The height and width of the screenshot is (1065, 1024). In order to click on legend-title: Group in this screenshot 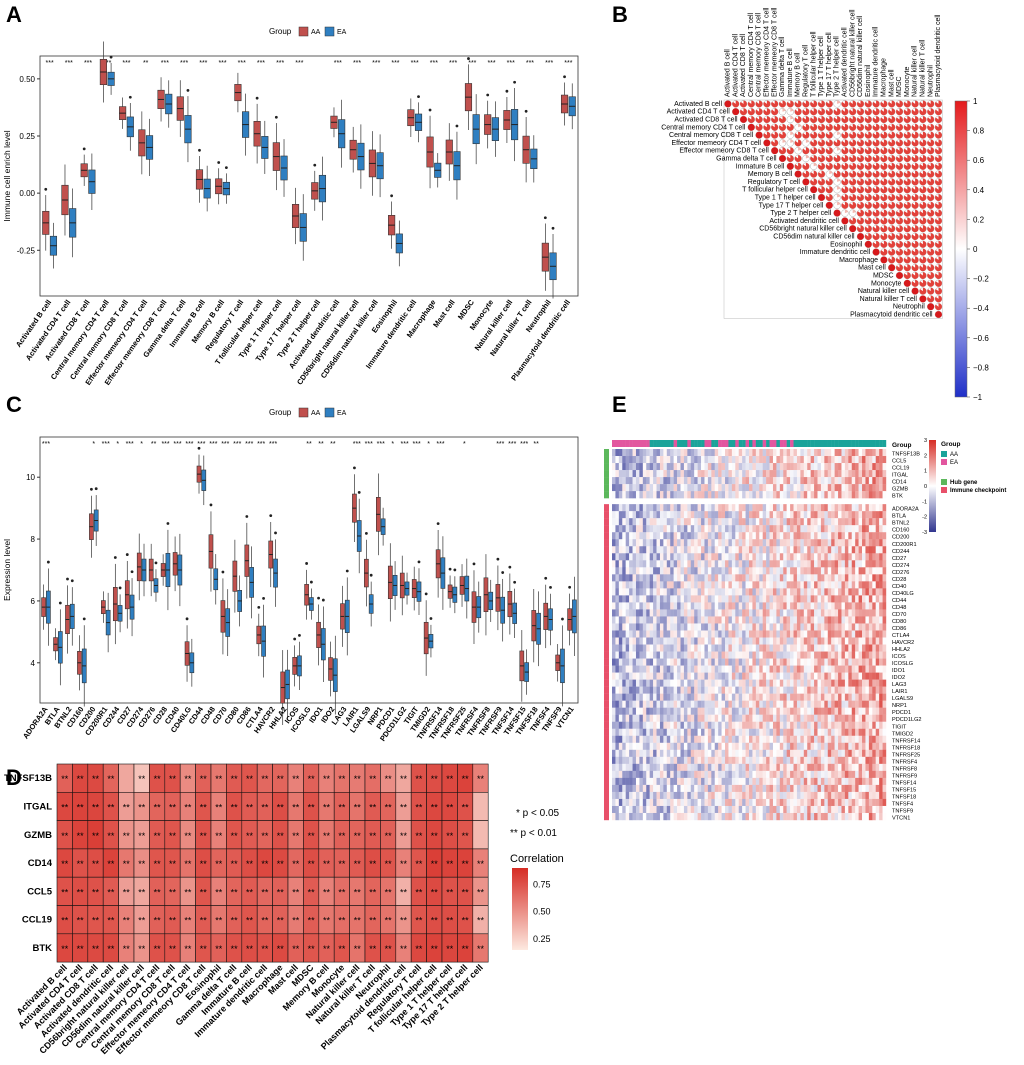, I will do `click(280, 31)`.